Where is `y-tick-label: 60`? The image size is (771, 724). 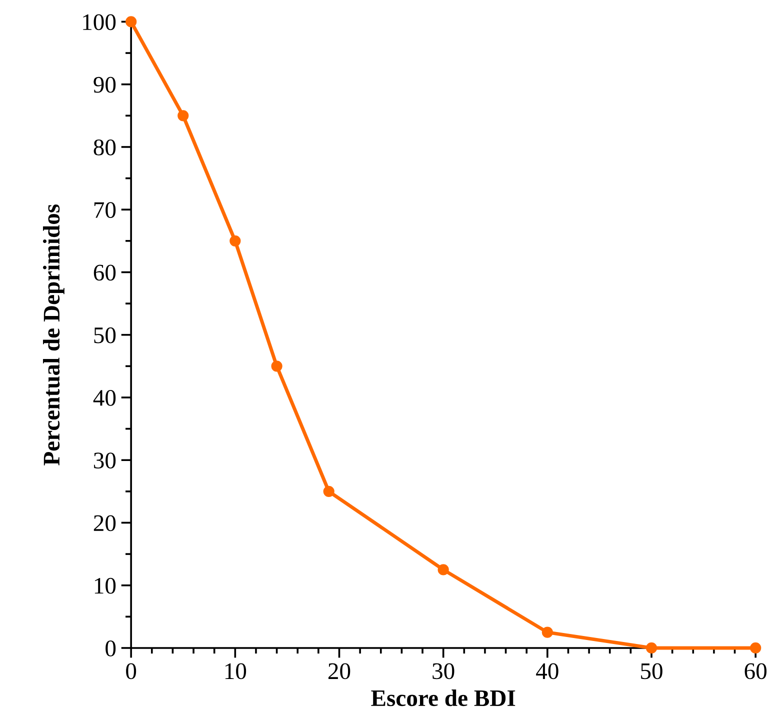 y-tick-label: 60 is located at coordinates (105, 272).